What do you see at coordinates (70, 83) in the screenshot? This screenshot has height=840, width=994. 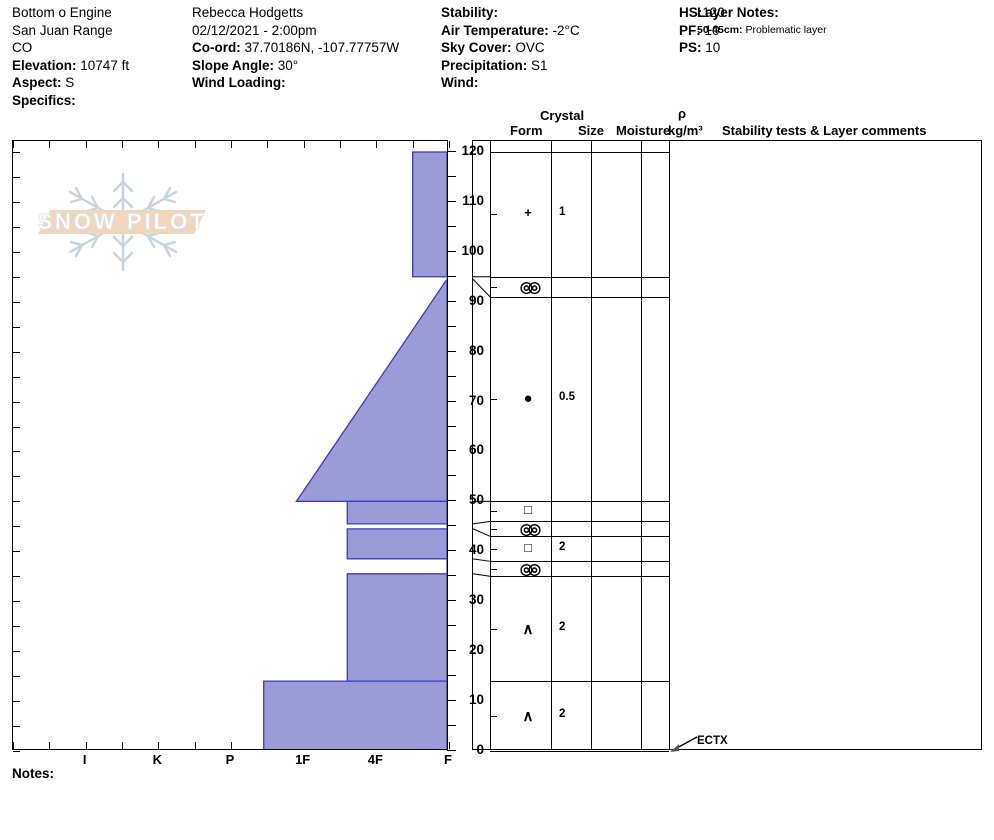 I see `aspect-value: S` at bounding box center [70, 83].